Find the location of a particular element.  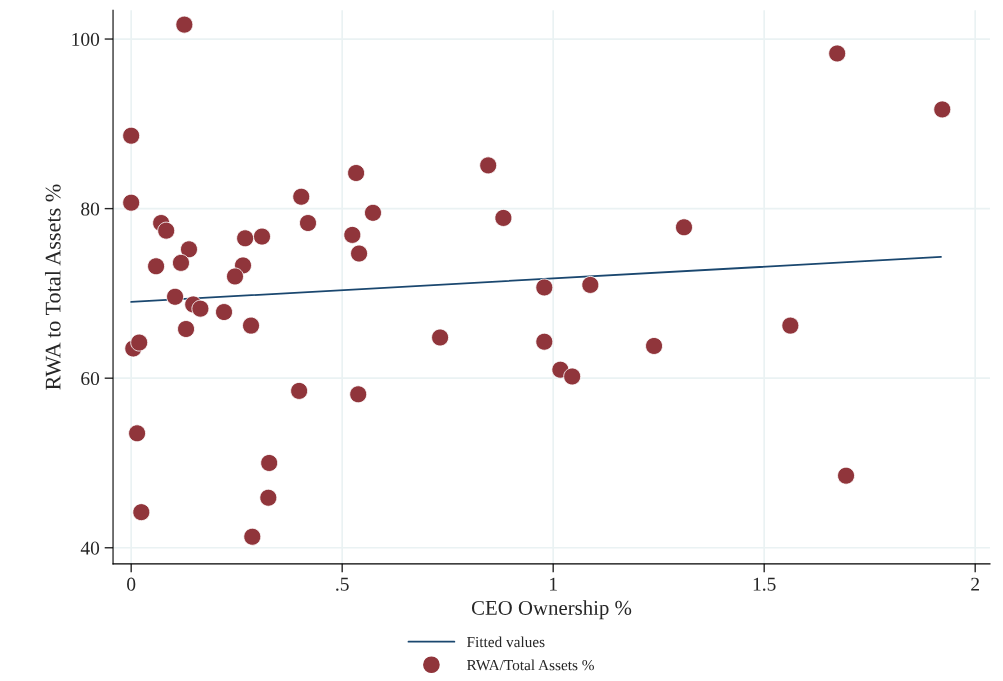

y-tick-label: 100 is located at coordinates (86, 39).